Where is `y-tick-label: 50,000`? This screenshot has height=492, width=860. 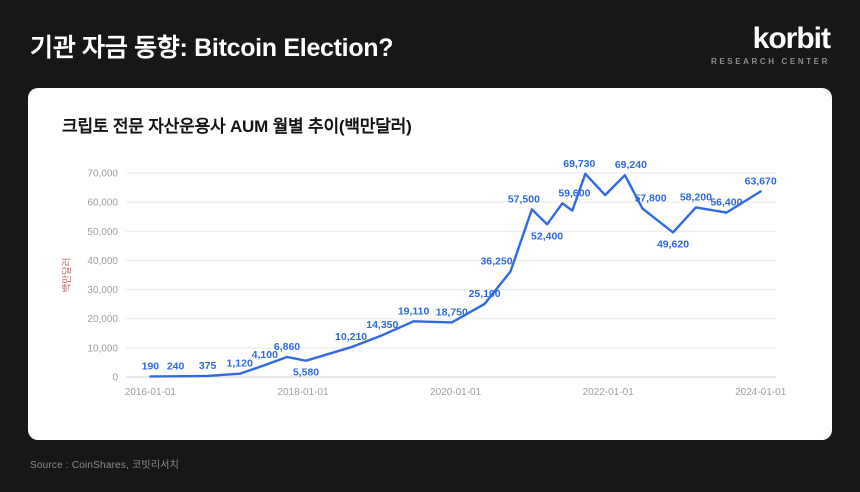
y-tick-label: 50,000 is located at coordinates (102, 232).